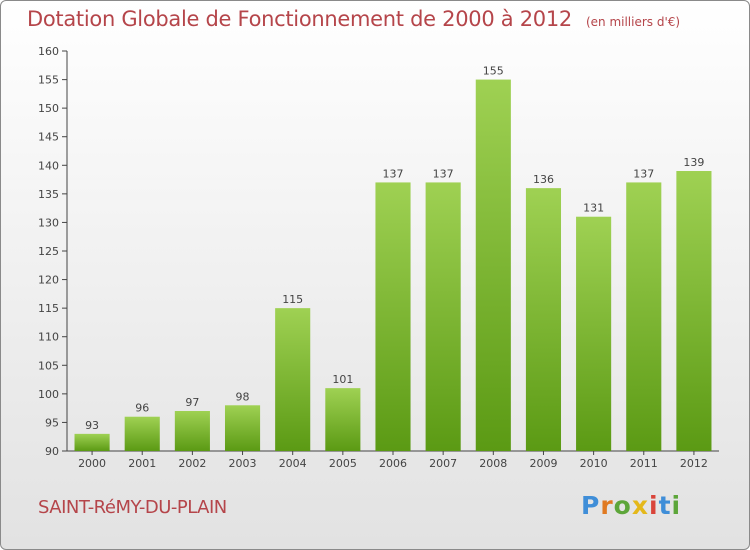 This screenshot has width=750, height=550. What do you see at coordinates (48, 137) in the screenshot?
I see `y-tick-label: 145` at bounding box center [48, 137].